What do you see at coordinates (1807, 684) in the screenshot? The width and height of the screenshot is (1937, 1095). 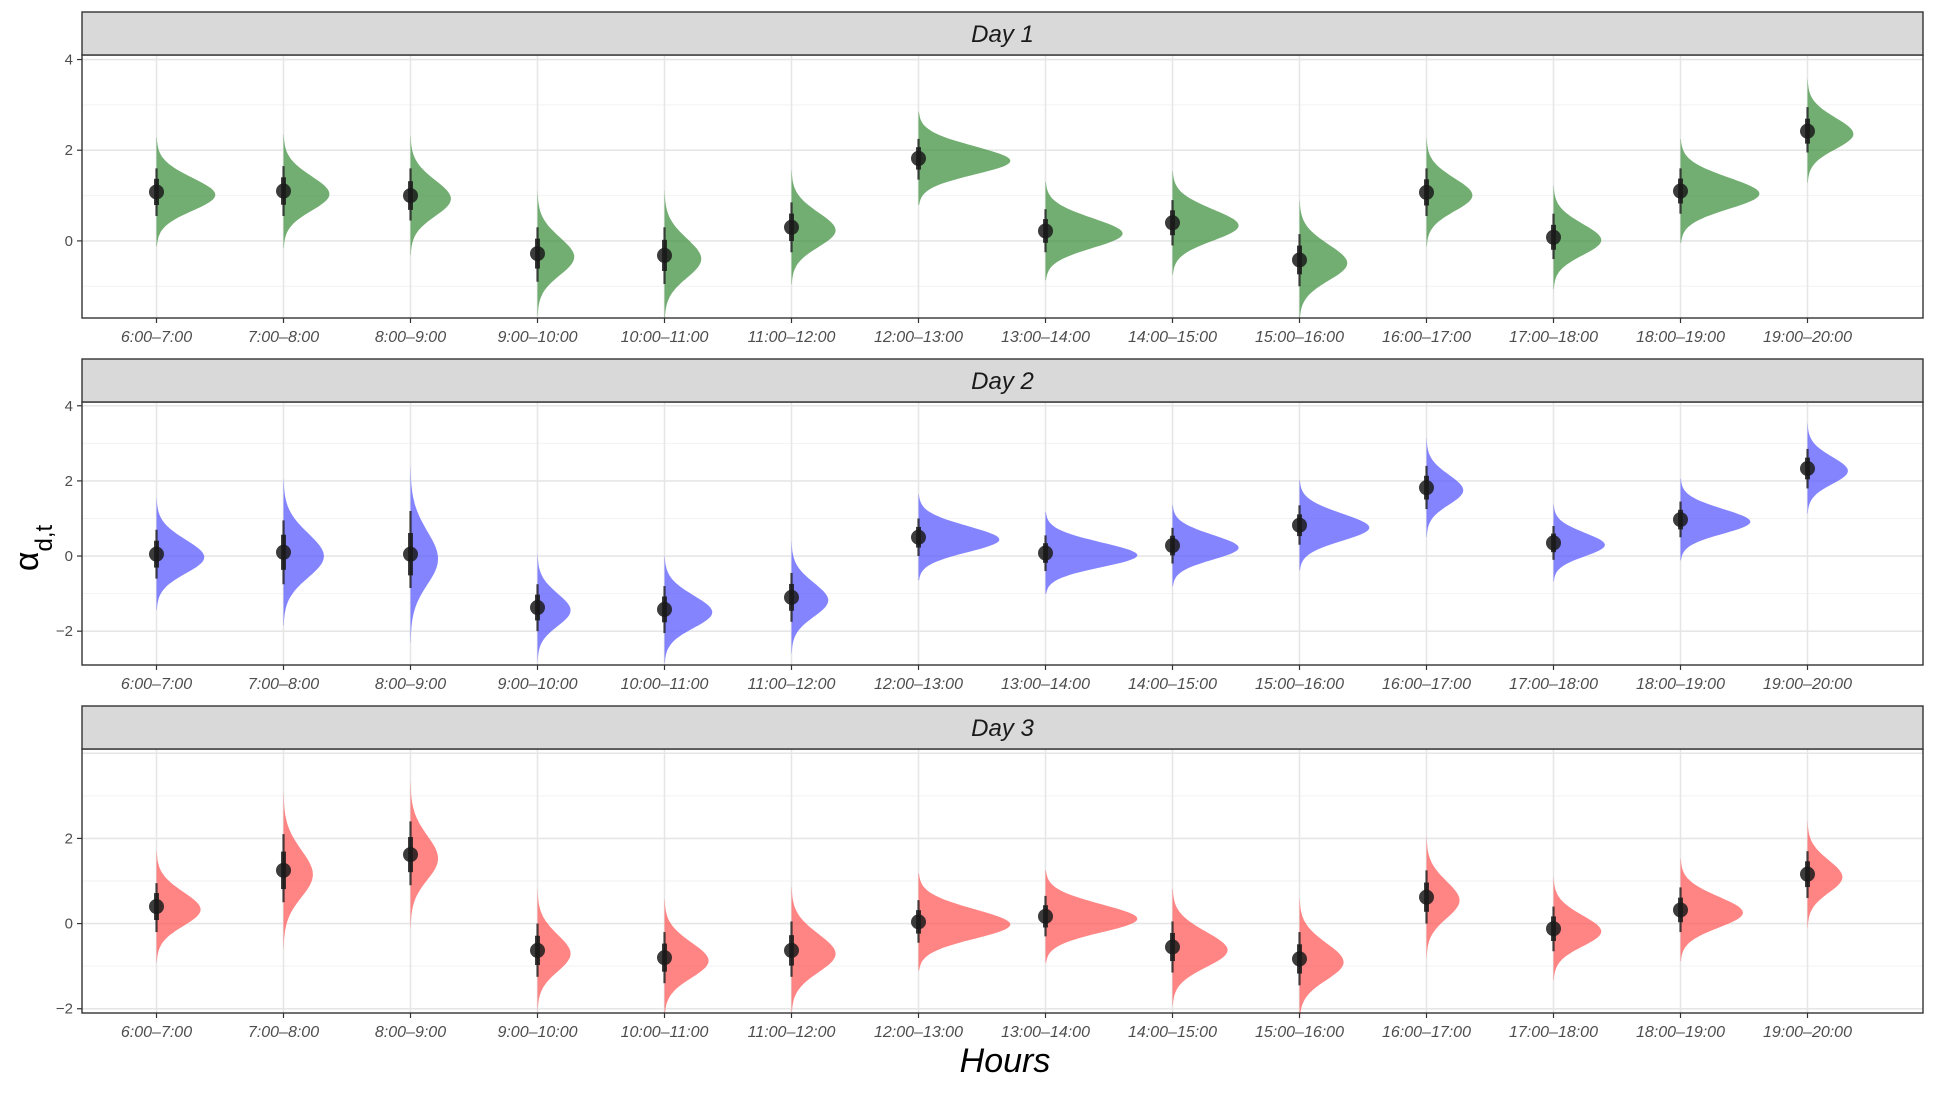 I see `x-tick-label: 19:00–20:00` at bounding box center [1807, 684].